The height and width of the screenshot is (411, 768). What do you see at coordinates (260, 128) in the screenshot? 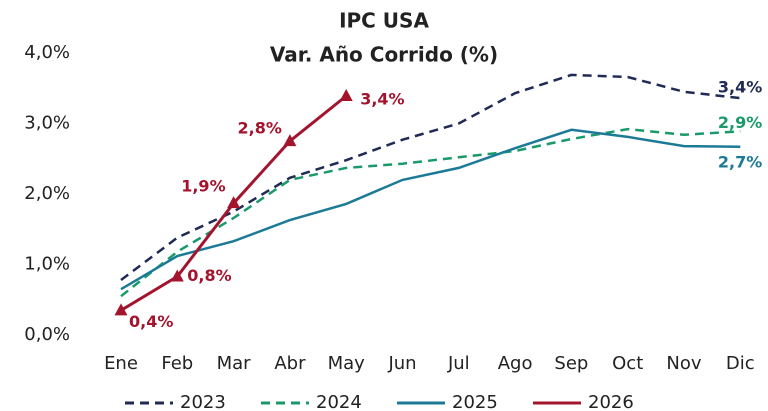
I see `data-label: 2,8%` at bounding box center [260, 128].